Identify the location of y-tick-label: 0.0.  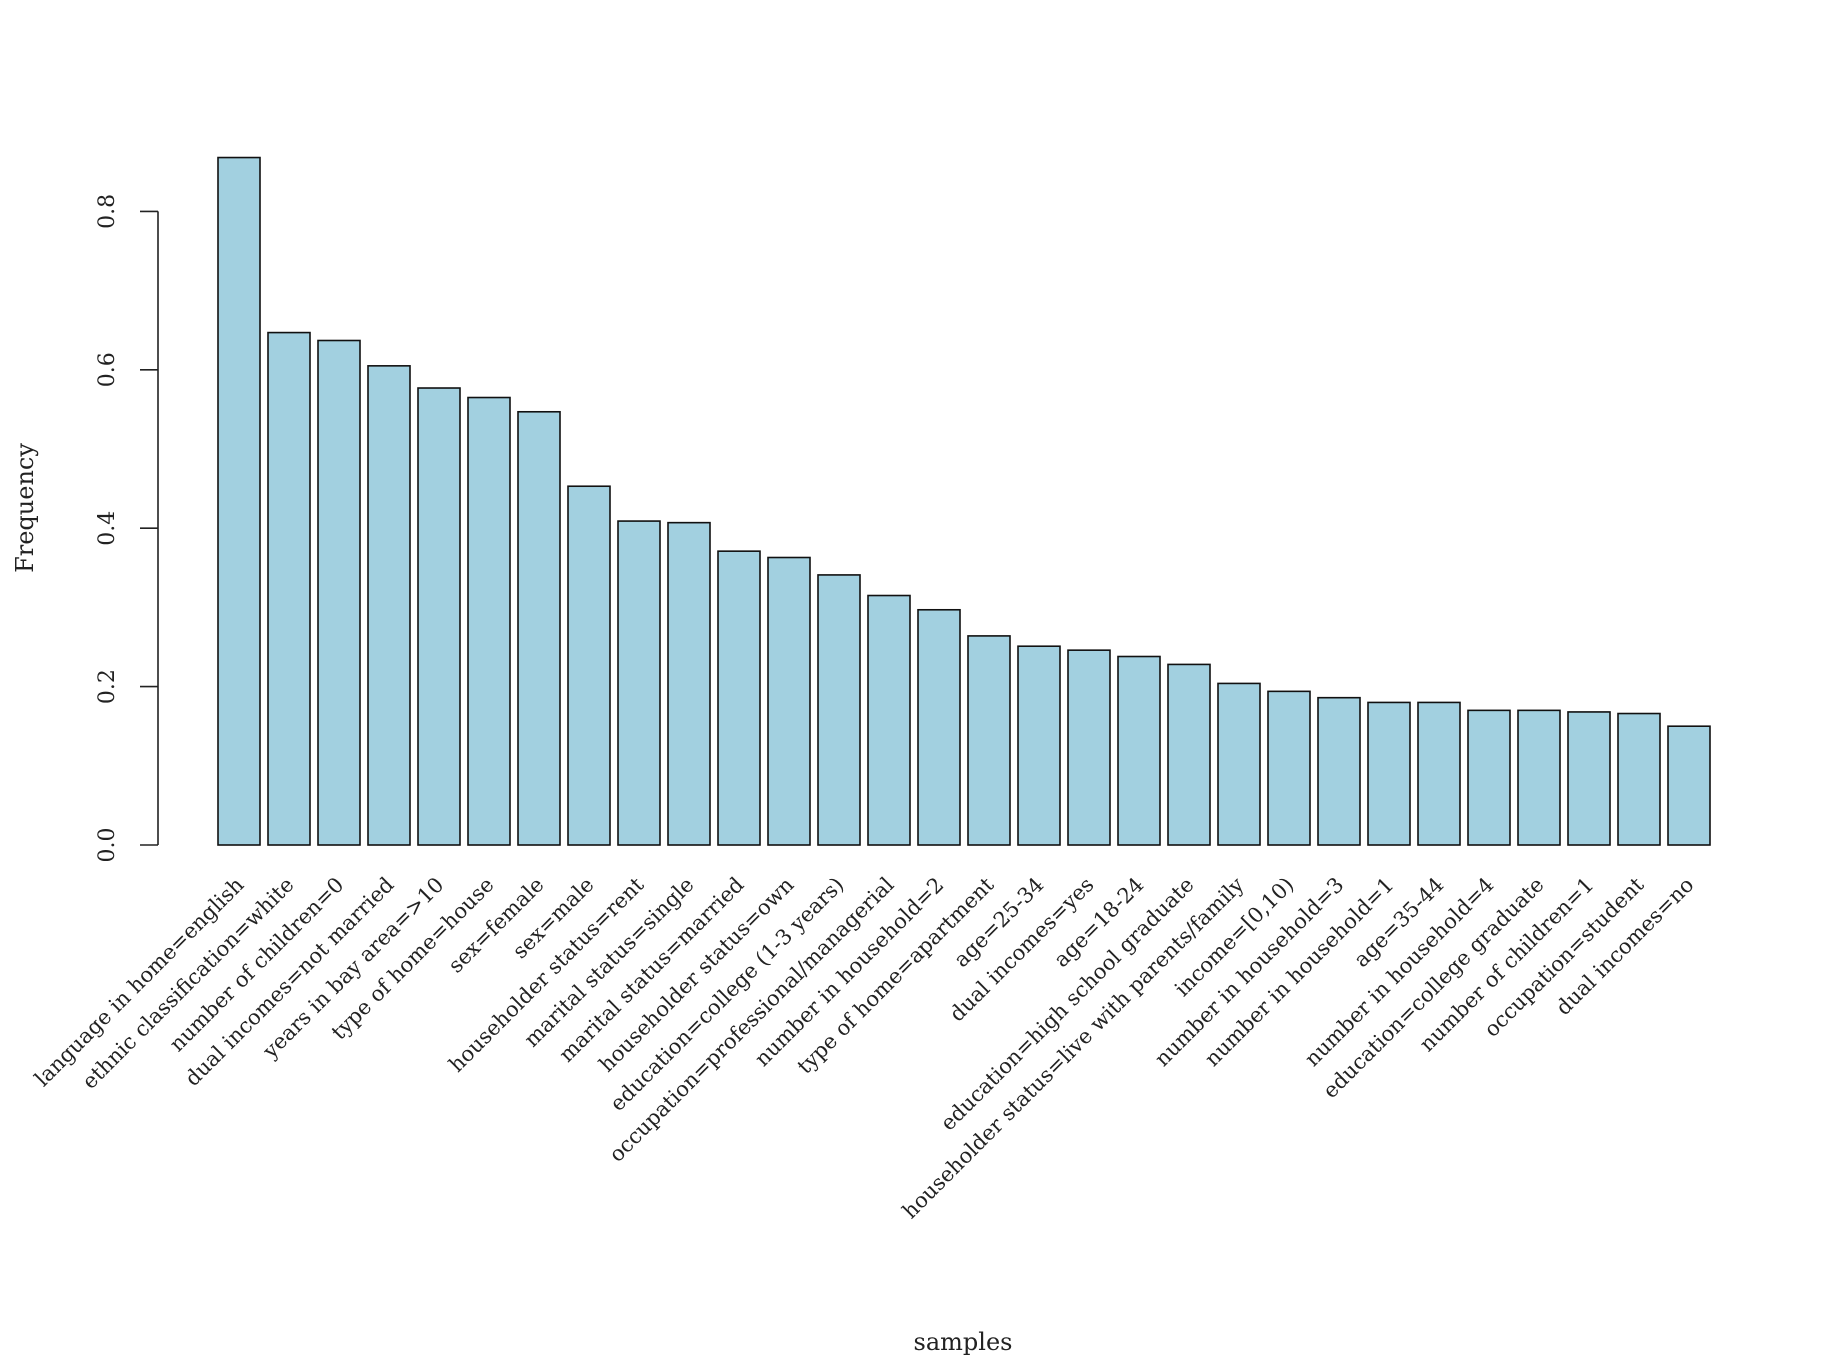
(107, 845).